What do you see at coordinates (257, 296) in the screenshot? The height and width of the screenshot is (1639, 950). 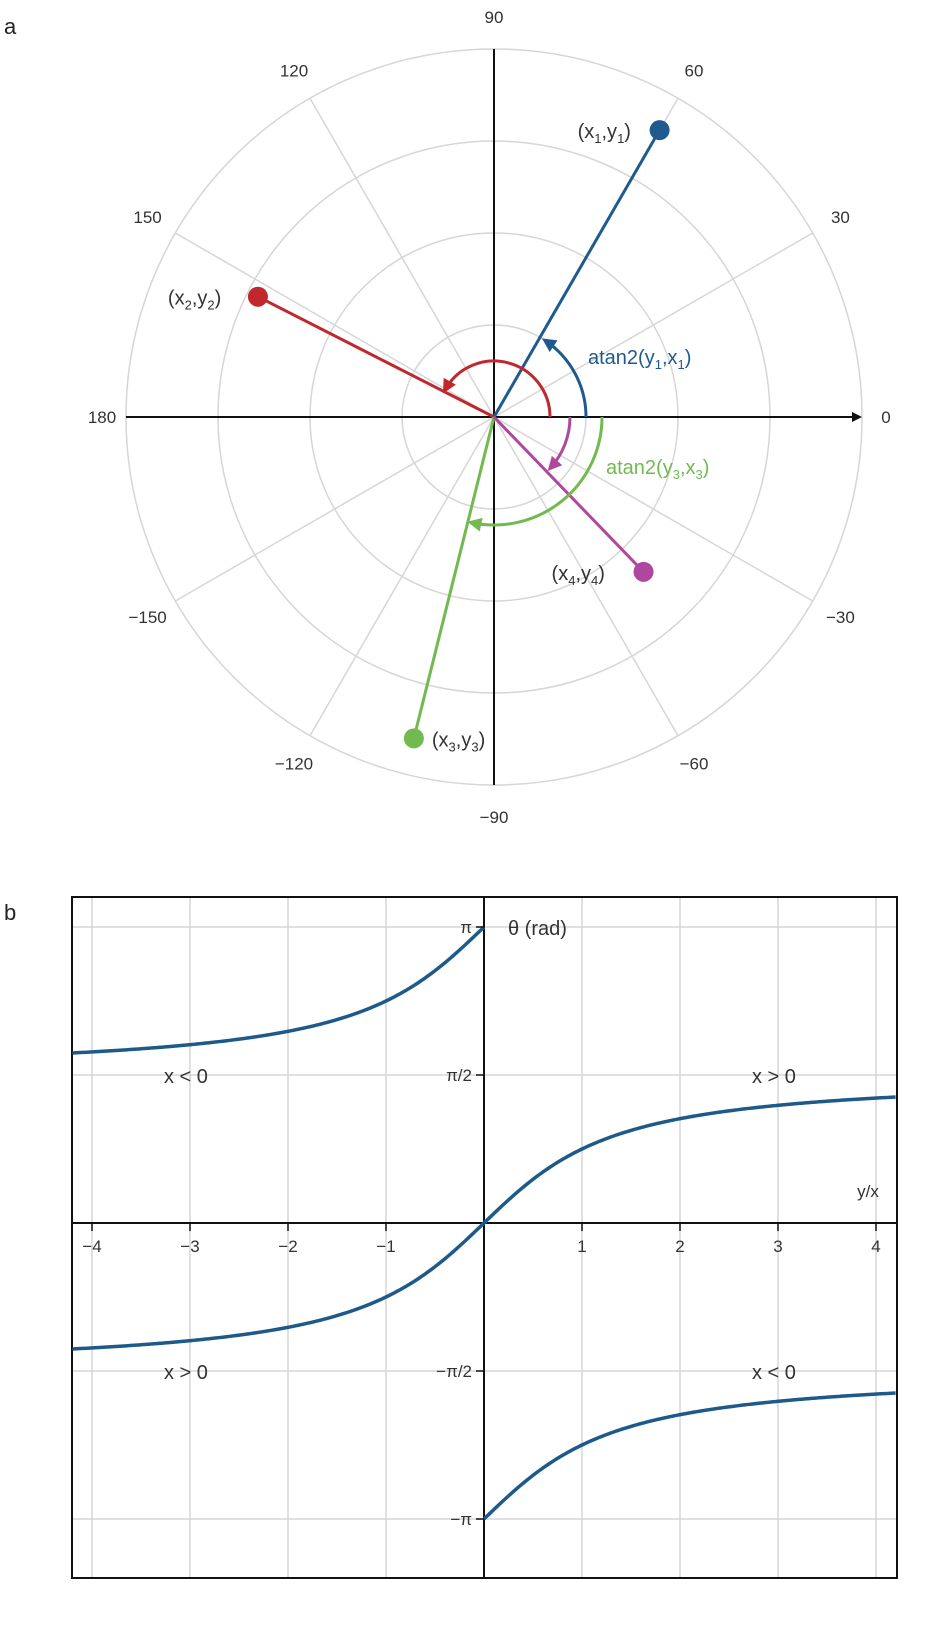 I see `point-p2` at bounding box center [257, 296].